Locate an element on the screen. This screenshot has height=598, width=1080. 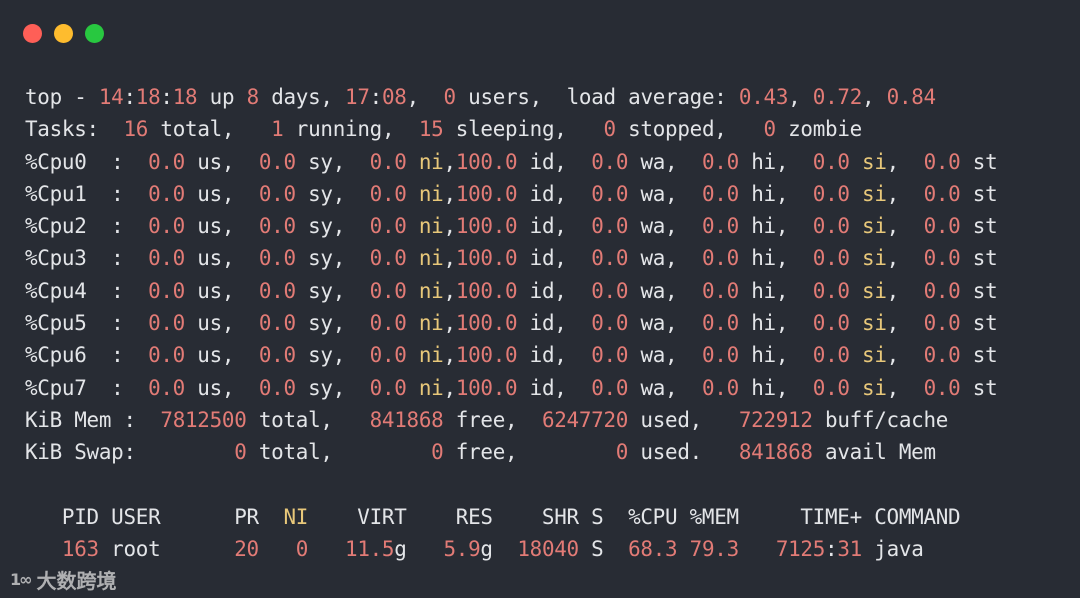
terminal-text: free, is located at coordinates (529, 452).